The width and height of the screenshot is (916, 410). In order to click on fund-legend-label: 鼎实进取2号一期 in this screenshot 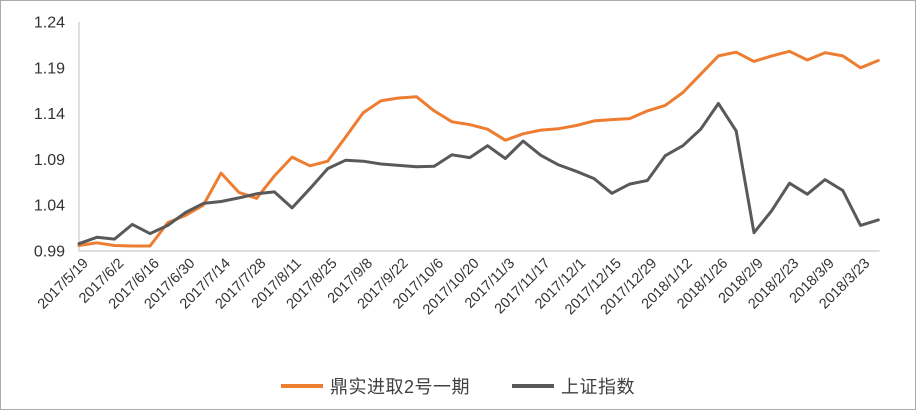, I will do `click(399, 387)`.